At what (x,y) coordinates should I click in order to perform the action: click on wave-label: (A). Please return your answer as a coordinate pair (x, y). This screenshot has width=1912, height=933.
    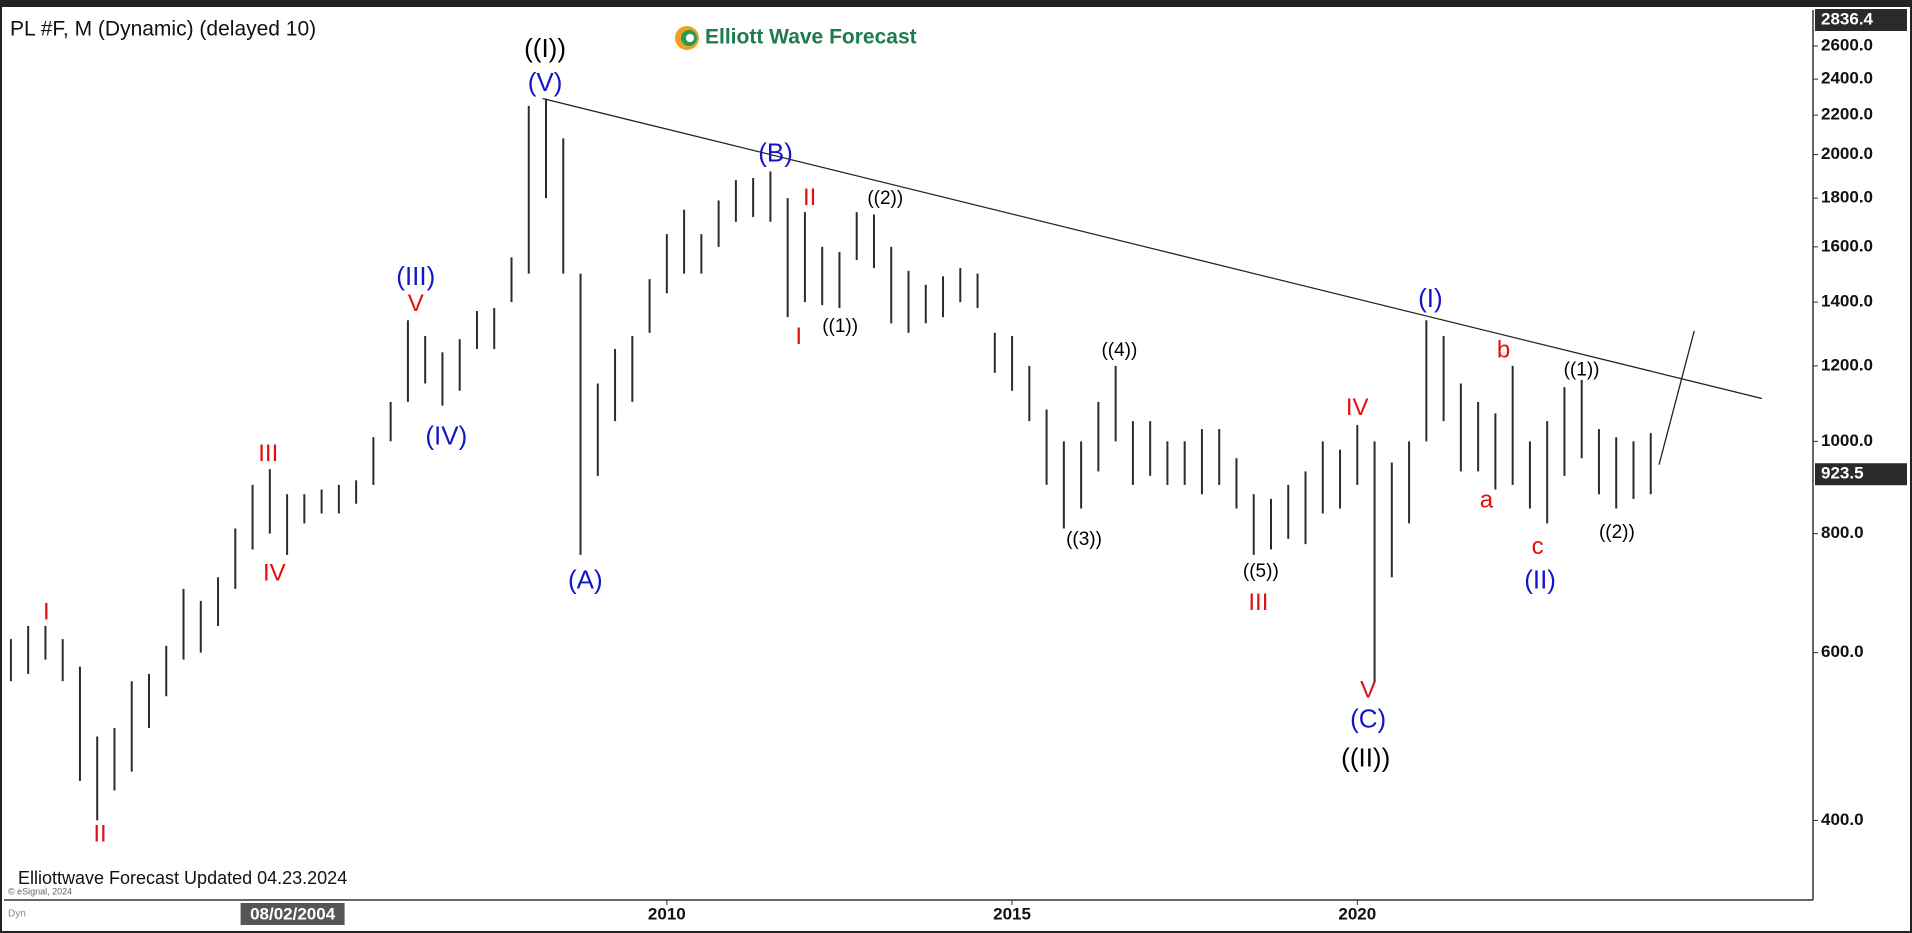
    Looking at the image, I should click on (585, 580).